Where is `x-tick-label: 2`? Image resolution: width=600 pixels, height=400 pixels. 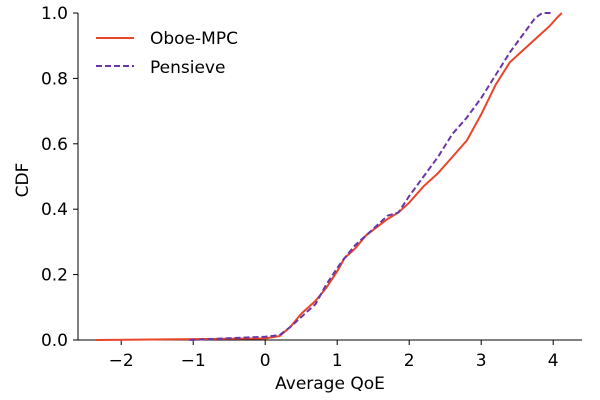
x-tick-label: 2 is located at coordinates (409, 361).